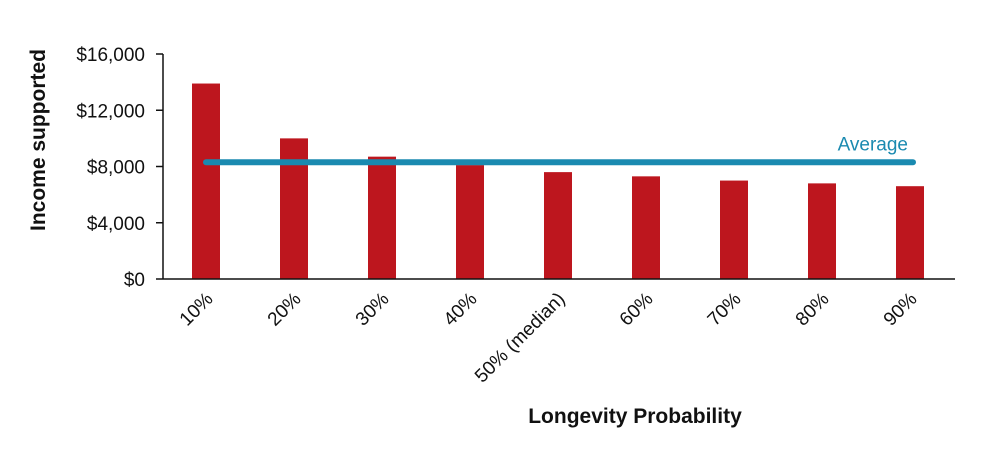 The height and width of the screenshot is (454, 1000). Describe the element at coordinates (520, 338) in the screenshot. I see `x-tick-label: 50% (median)` at that location.